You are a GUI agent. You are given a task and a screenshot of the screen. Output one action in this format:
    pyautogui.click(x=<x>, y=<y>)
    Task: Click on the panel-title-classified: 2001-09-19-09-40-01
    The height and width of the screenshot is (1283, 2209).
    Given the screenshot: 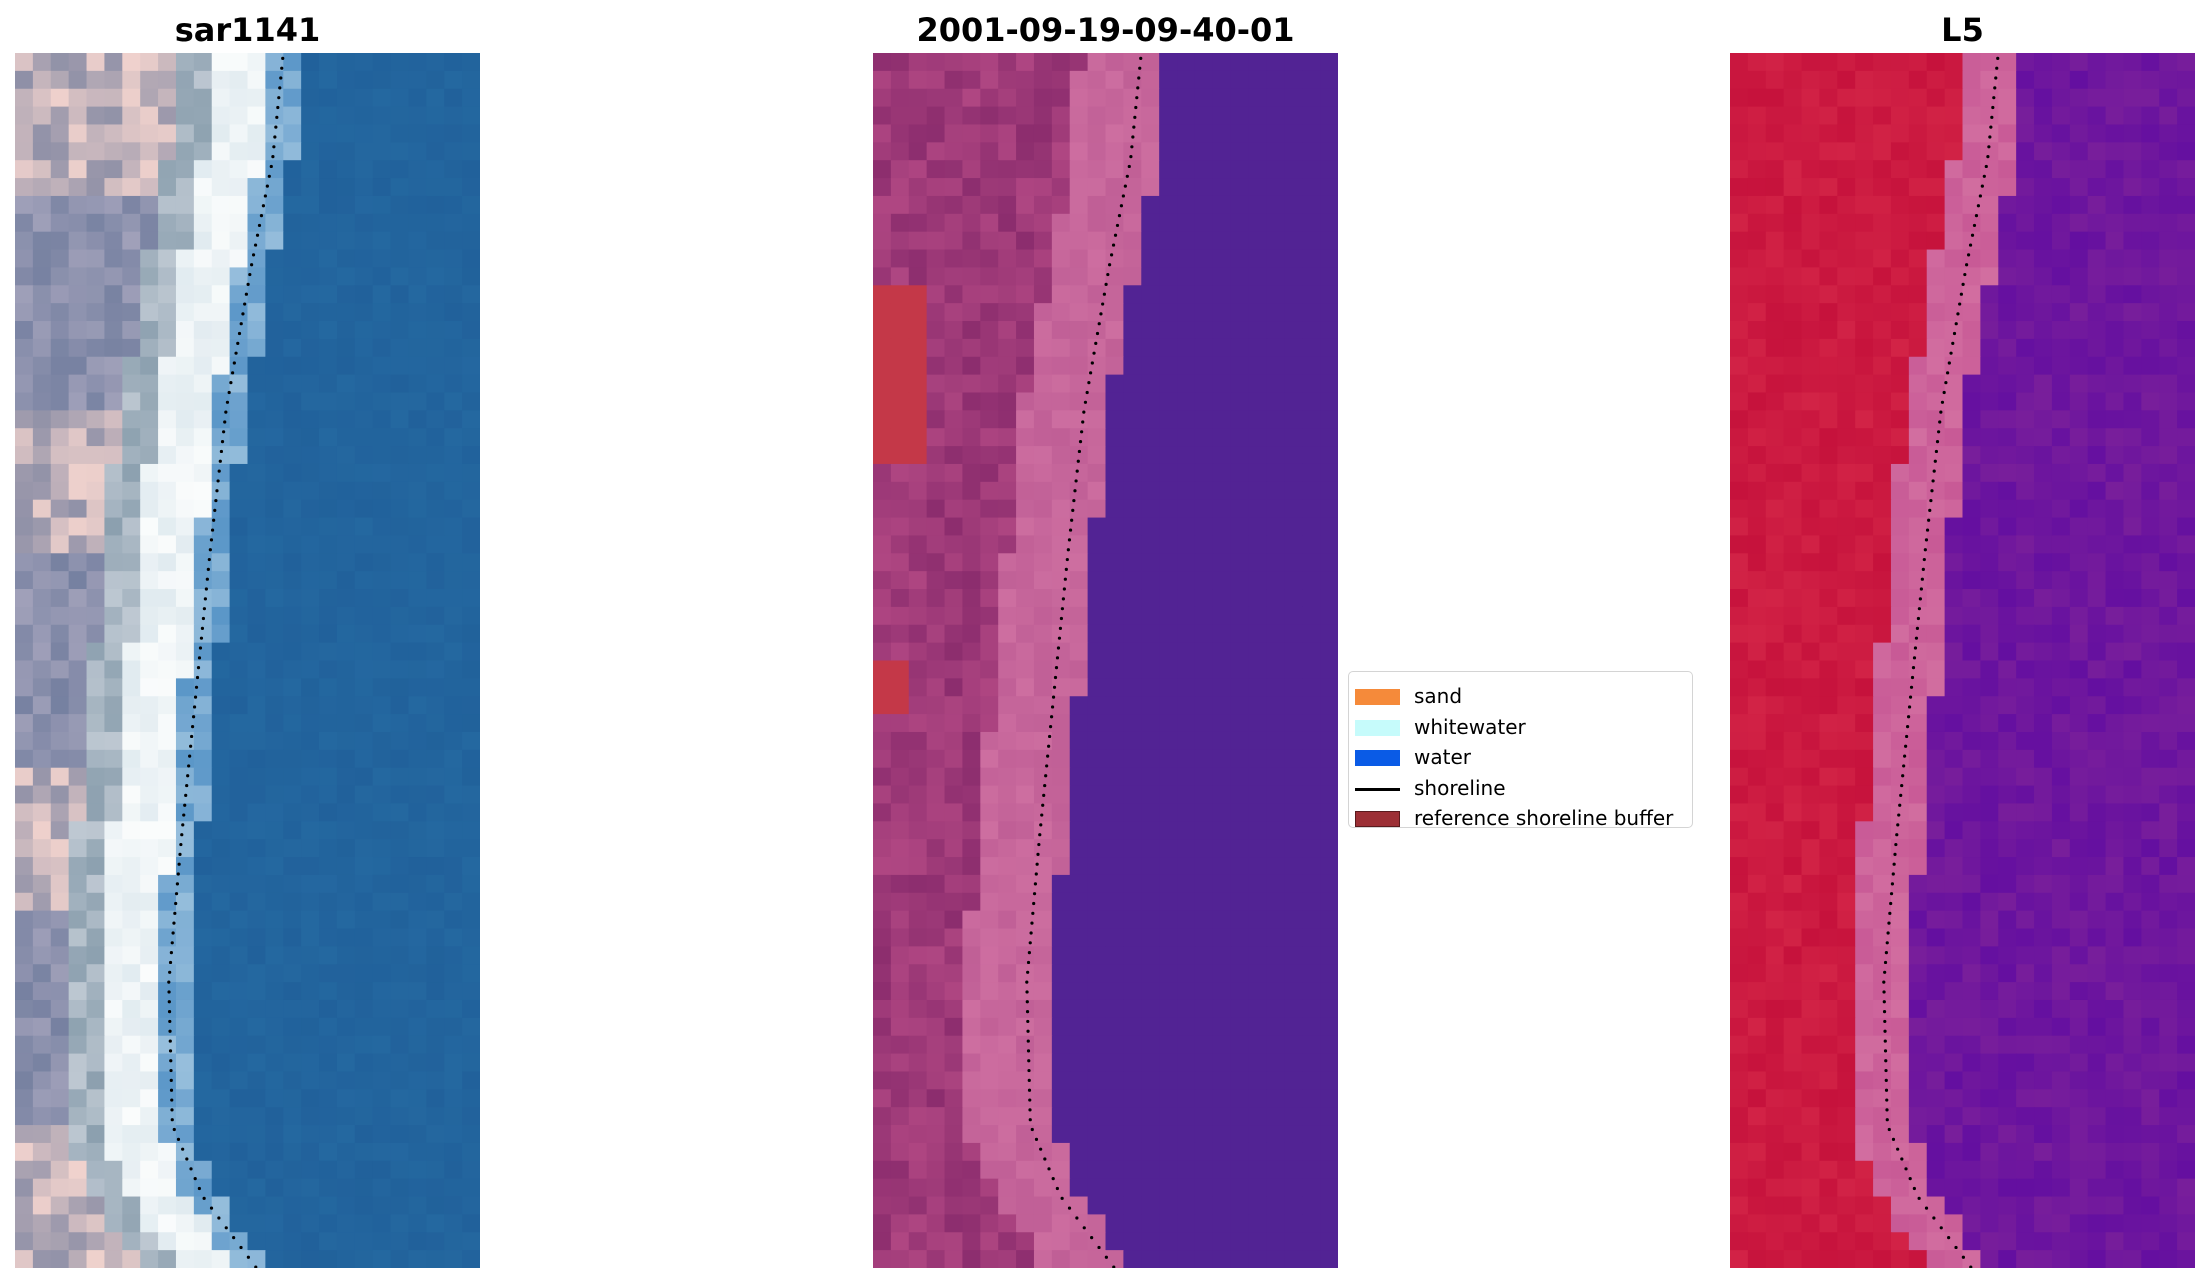 What is the action you would take?
    pyautogui.click(x=1105, y=30)
    